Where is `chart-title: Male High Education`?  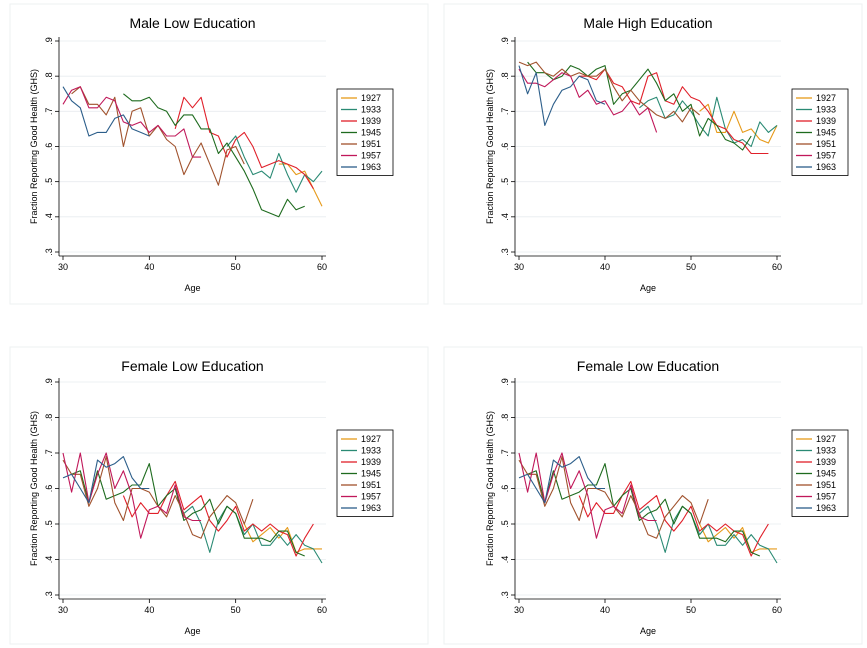 chart-title: Male High Education is located at coordinates (647, 23).